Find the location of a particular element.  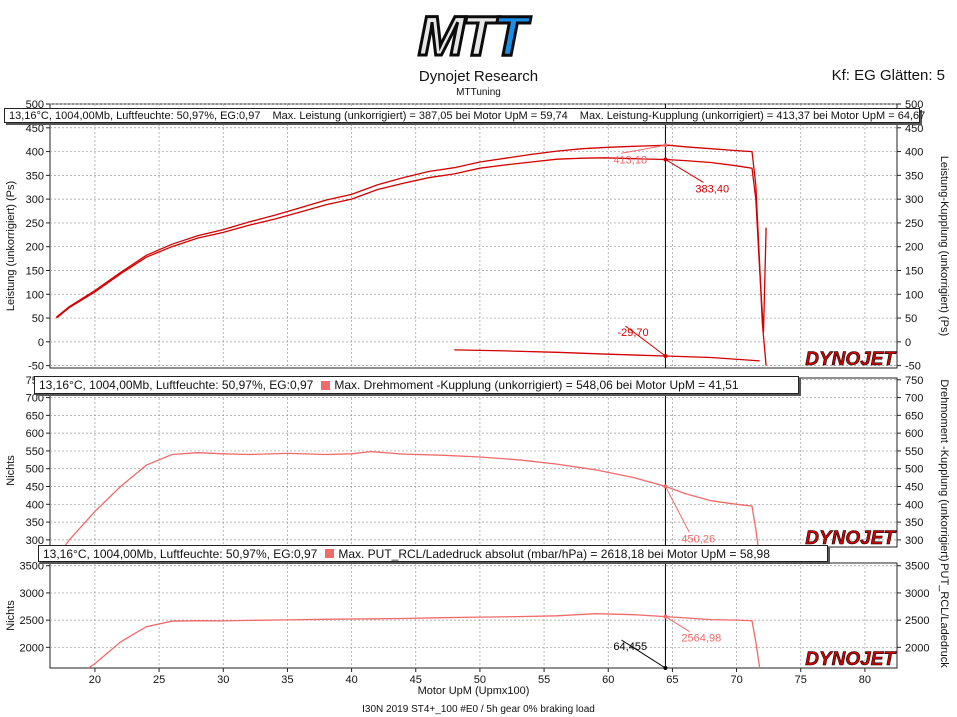

y-tick-label-right: -50 is located at coordinates (913, 367).